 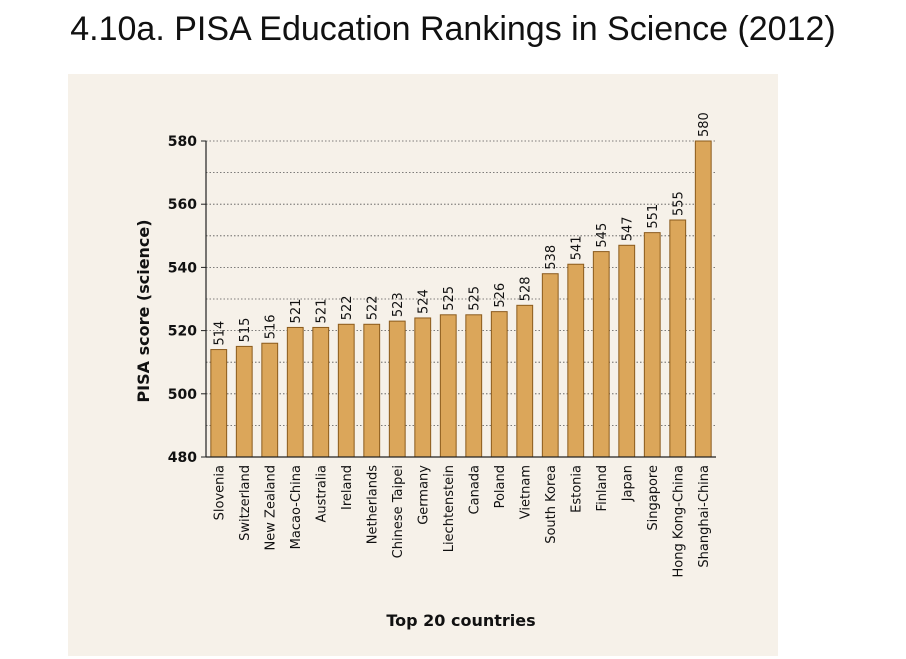 I want to click on x-tick-label: Singapore, so click(x=653, y=498).